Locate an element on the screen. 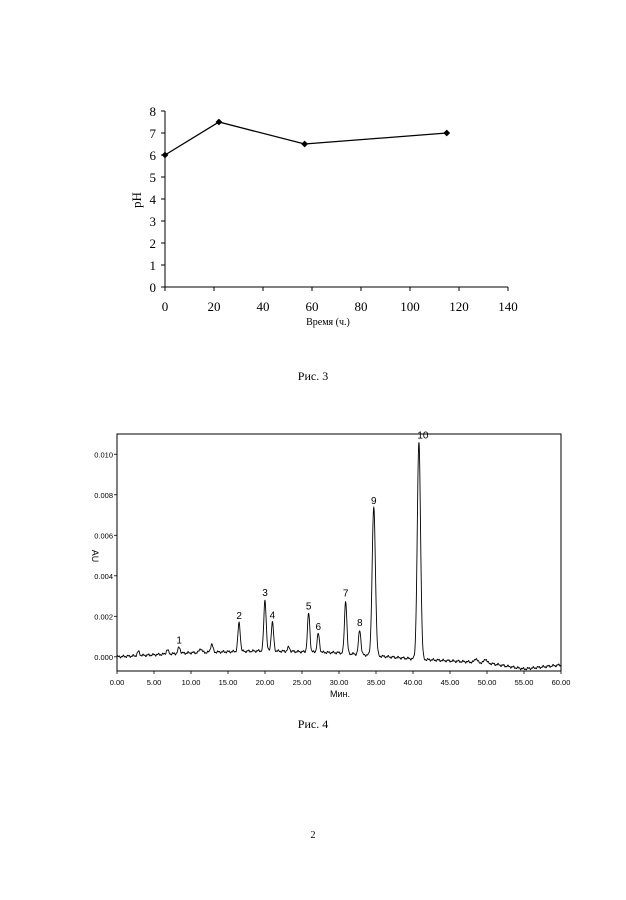 This screenshot has height=900, width=626. chromatogram-y-tick-label: 0.002 is located at coordinates (103, 616).